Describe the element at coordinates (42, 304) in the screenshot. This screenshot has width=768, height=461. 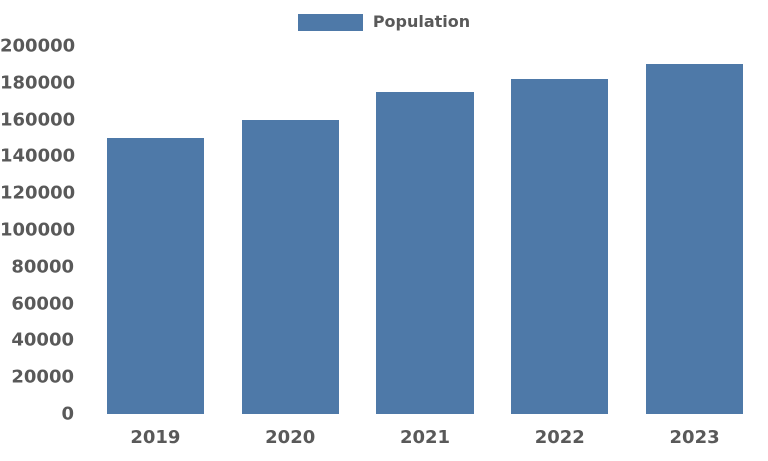
I see `y-tick-label: 60000` at that location.